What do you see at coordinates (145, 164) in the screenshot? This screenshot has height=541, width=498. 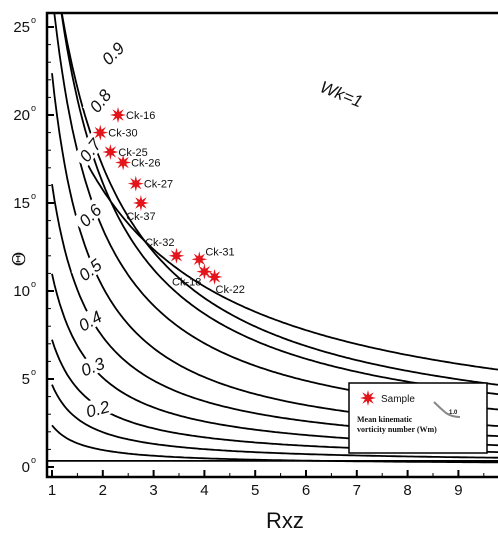 I see `sample-label: Ck-26` at bounding box center [145, 164].